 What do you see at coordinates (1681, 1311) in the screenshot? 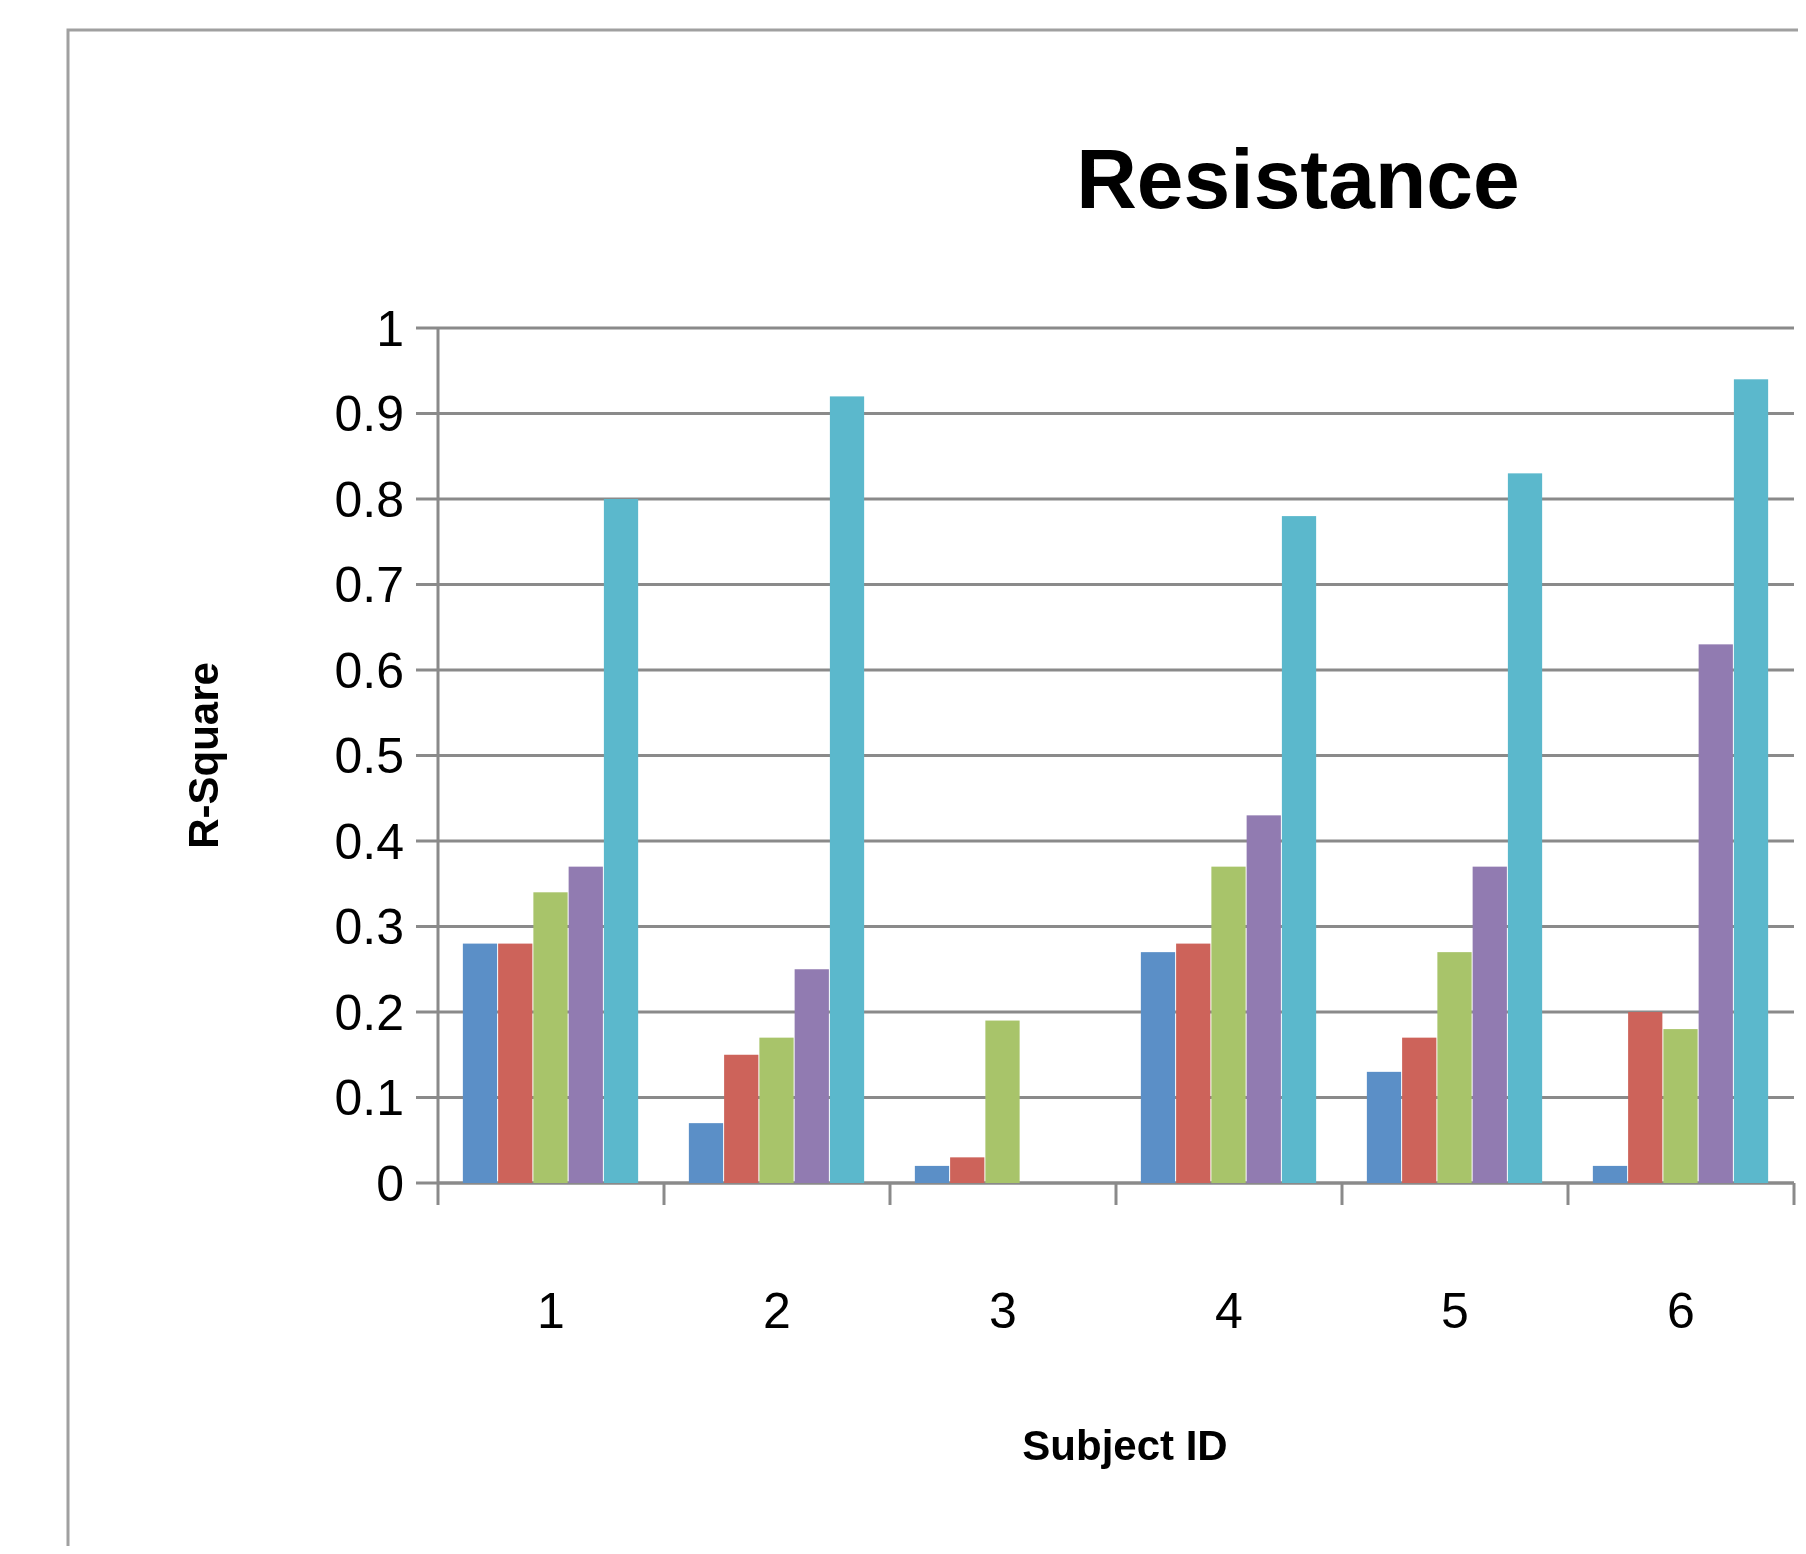
I see `x-tick-label: 6` at bounding box center [1681, 1311].